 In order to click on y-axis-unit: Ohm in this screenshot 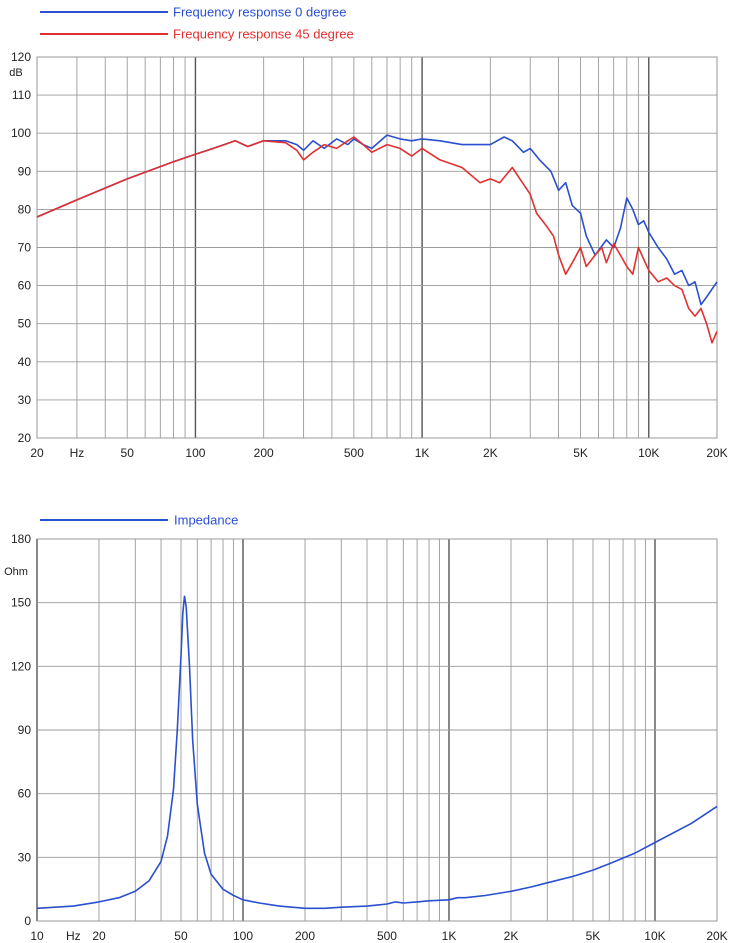, I will do `click(16, 572)`.